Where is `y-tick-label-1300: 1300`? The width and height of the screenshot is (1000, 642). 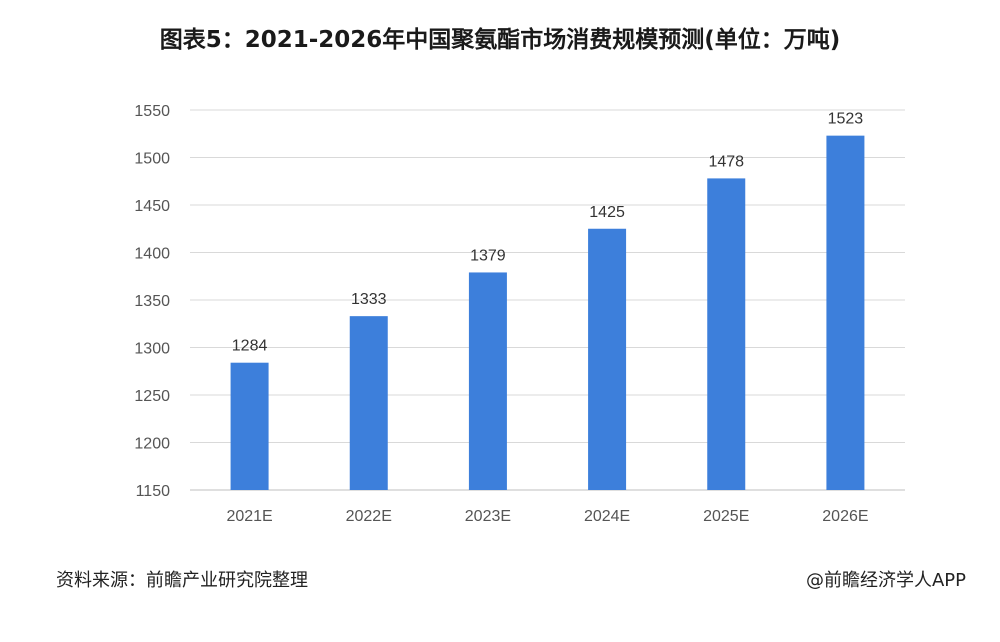 y-tick-label-1300: 1300 is located at coordinates (152, 349).